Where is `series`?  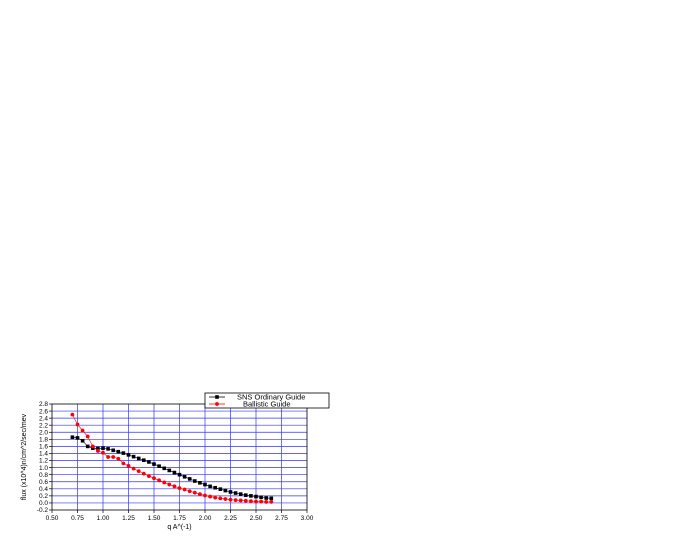 series is located at coordinates (172, 458).